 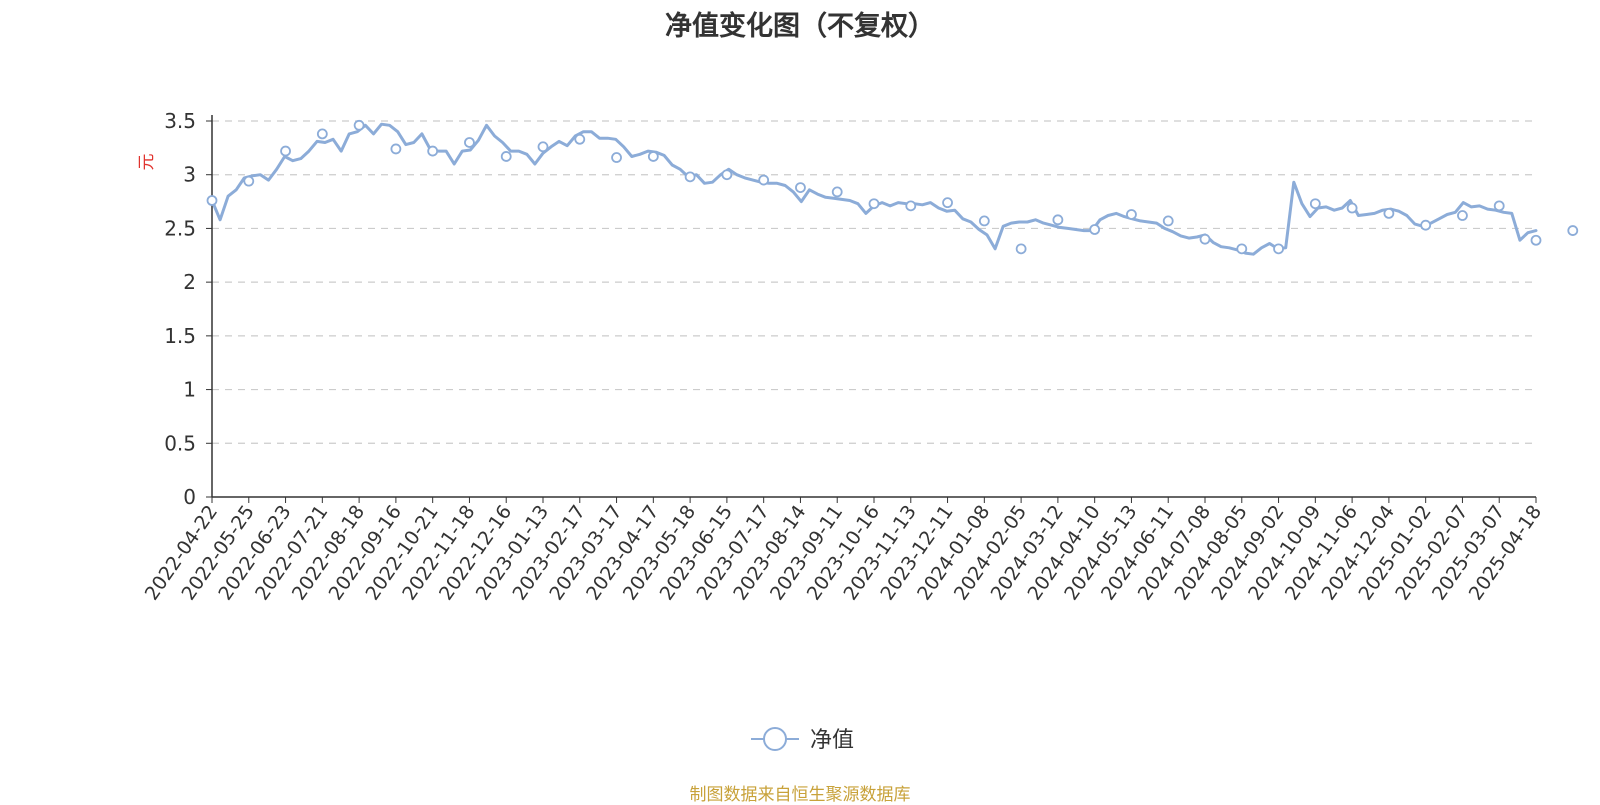 What do you see at coordinates (189, 390) in the screenshot?
I see `y-tick-label: 1` at bounding box center [189, 390].